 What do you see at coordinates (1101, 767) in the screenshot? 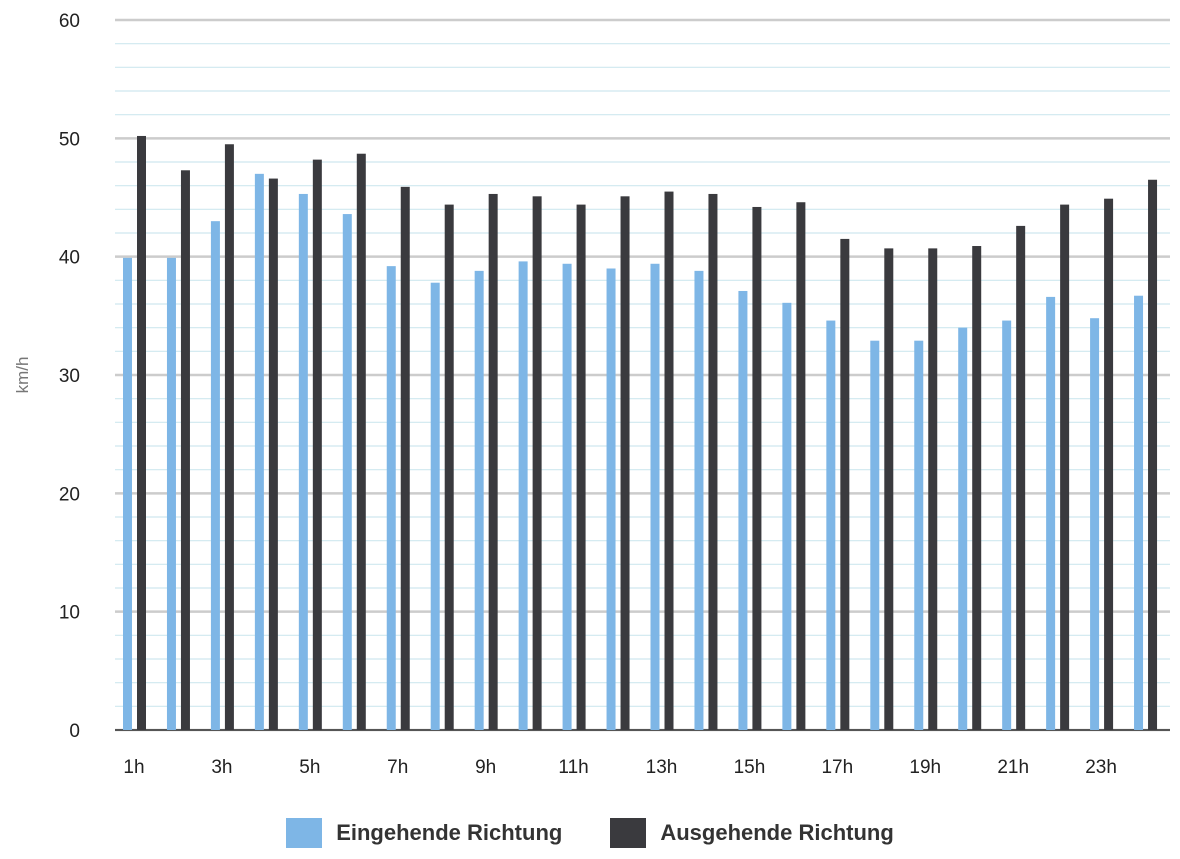
I see `x-tick-label: 23h` at bounding box center [1101, 767].